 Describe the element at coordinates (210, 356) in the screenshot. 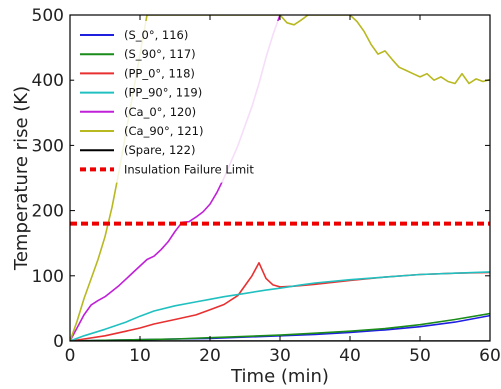

I see `x-tick-label: 20` at that location.